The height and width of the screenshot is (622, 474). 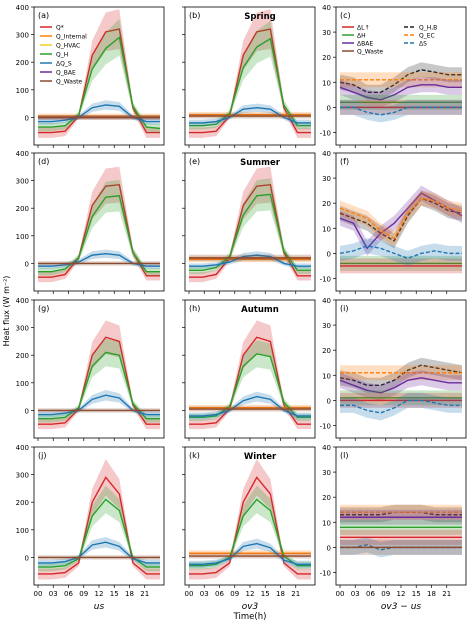 I want to click on panel-letter: (c), so click(x=345, y=15).